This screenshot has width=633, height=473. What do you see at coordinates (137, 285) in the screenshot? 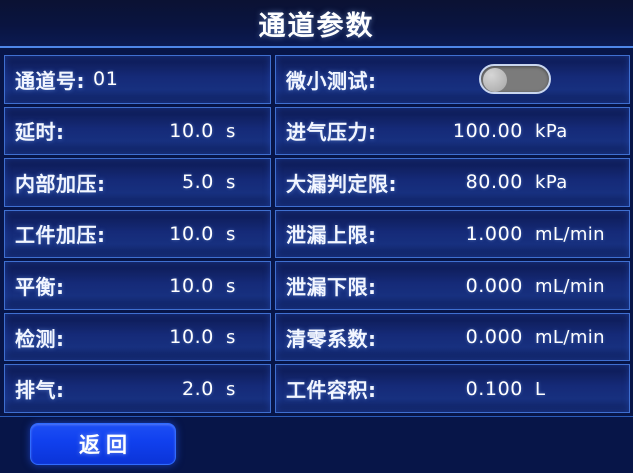
I see `param-cell-balance-time: 平衡: 10.0 s` at bounding box center [137, 285].